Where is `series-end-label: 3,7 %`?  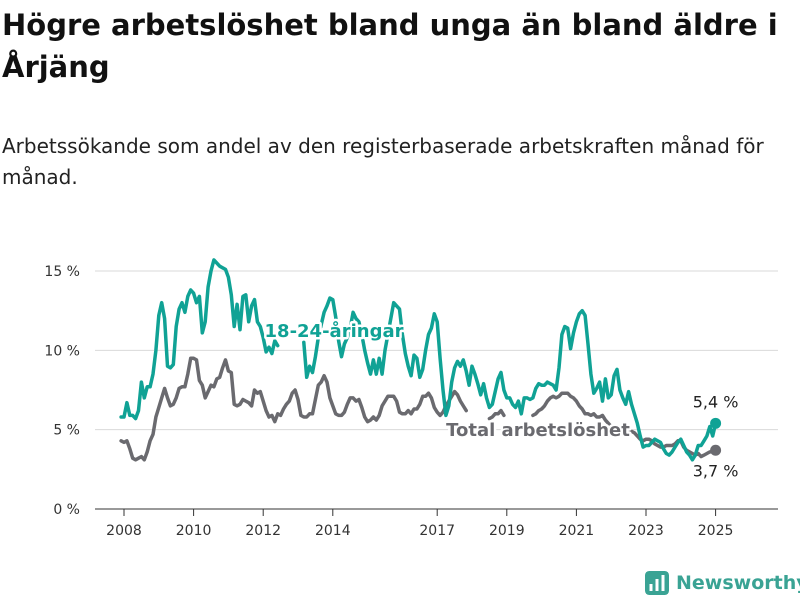 series-end-label: 3,7 % is located at coordinates (716, 470).